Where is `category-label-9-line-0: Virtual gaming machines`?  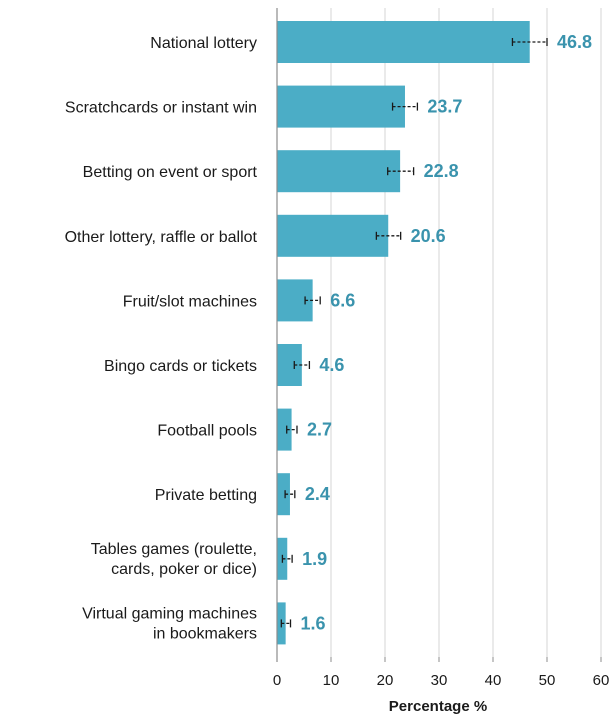 category-label-9-line-0: Virtual gaming machines is located at coordinates (169, 613).